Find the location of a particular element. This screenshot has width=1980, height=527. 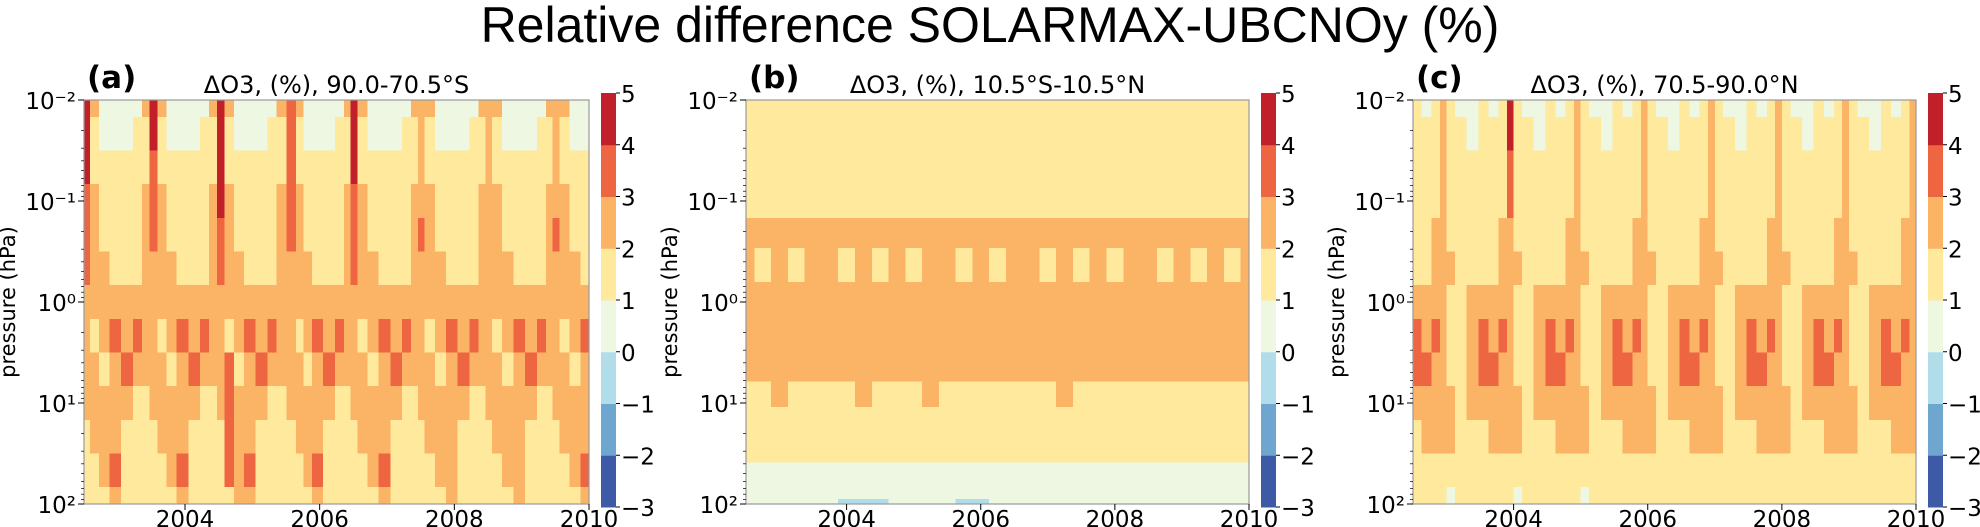

colorbar-tick-label: −3 is located at coordinates (638, 509).